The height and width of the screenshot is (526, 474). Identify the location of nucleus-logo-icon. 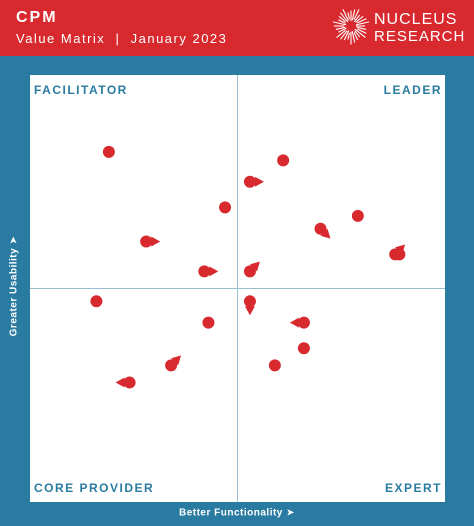
(351, 27).